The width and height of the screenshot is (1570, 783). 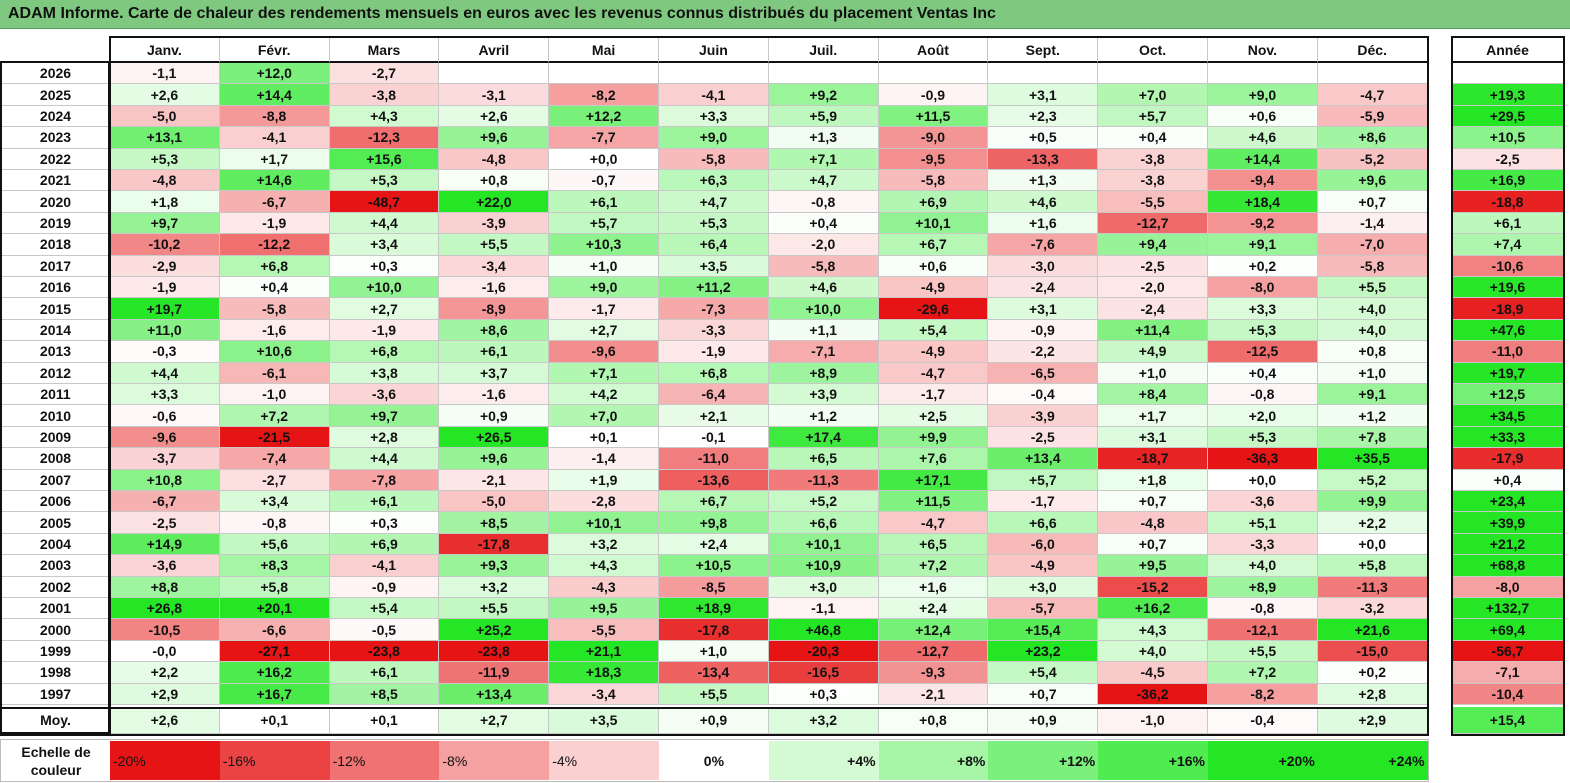 What do you see at coordinates (604, 694) in the screenshot?
I see `heatmap-cell: -3,4` at bounding box center [604, 694].